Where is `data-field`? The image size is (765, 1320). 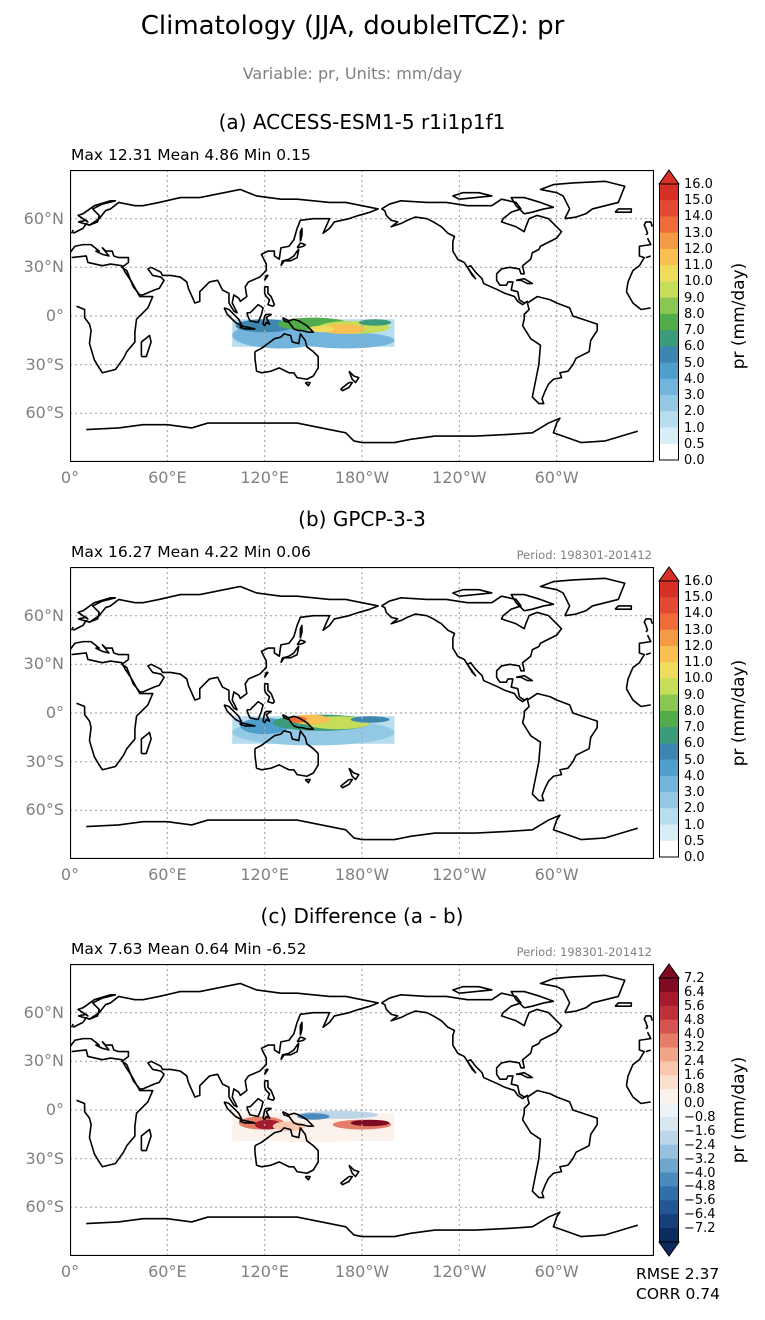
data-field is located at coordinates (333, 333).